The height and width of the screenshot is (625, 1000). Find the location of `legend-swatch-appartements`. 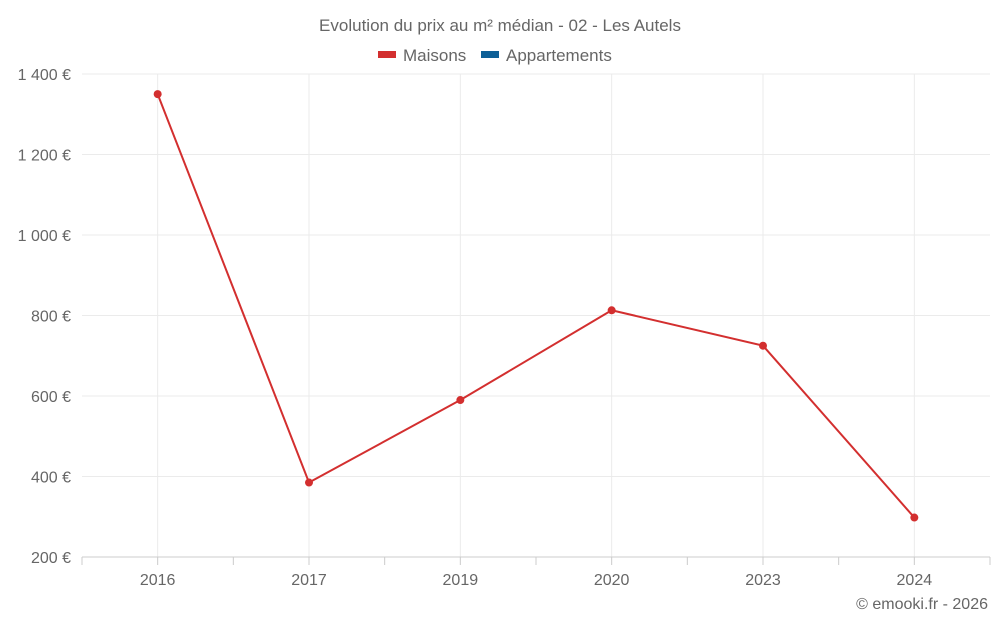

legend-swatch-appartements is located at coordinates (490, 54).